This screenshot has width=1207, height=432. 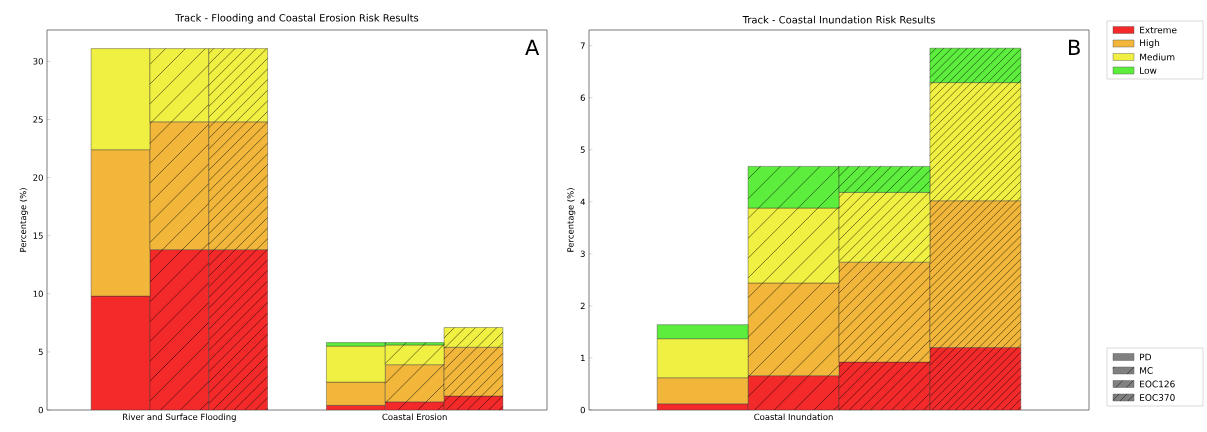 I want to click on legend-label: PD, so click(x=1145, y=357).